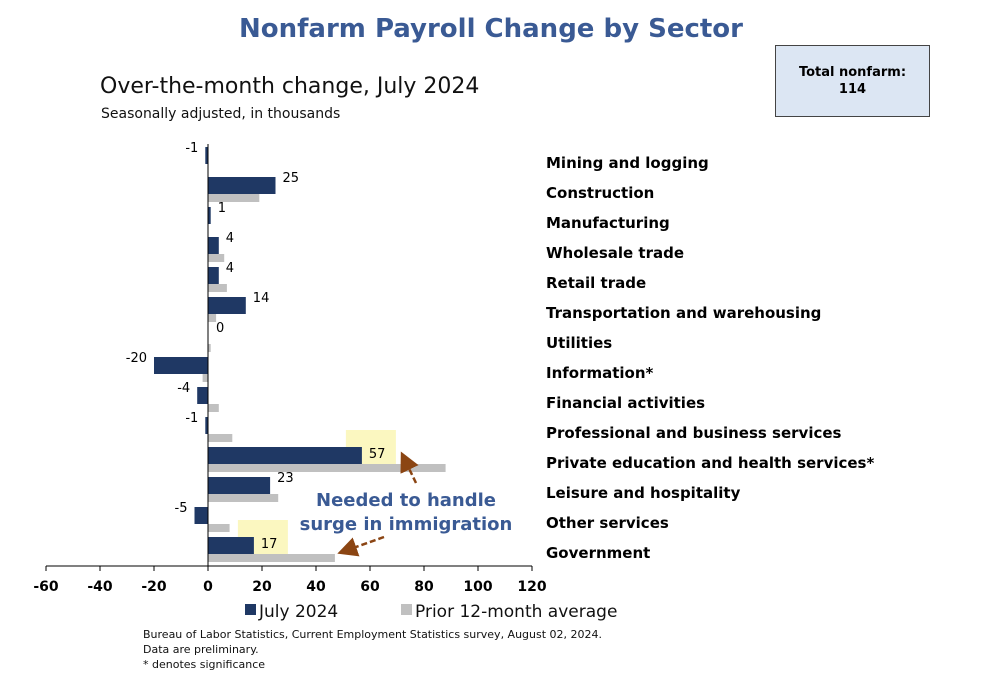 This screenshot has width=982, height=692. I want to click on value-label-other-services: -5, so click(181, 508).